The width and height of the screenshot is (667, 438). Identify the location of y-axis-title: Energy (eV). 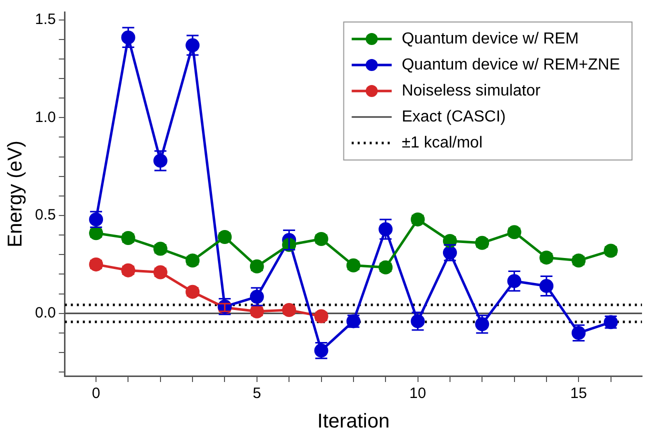
(15, 194).